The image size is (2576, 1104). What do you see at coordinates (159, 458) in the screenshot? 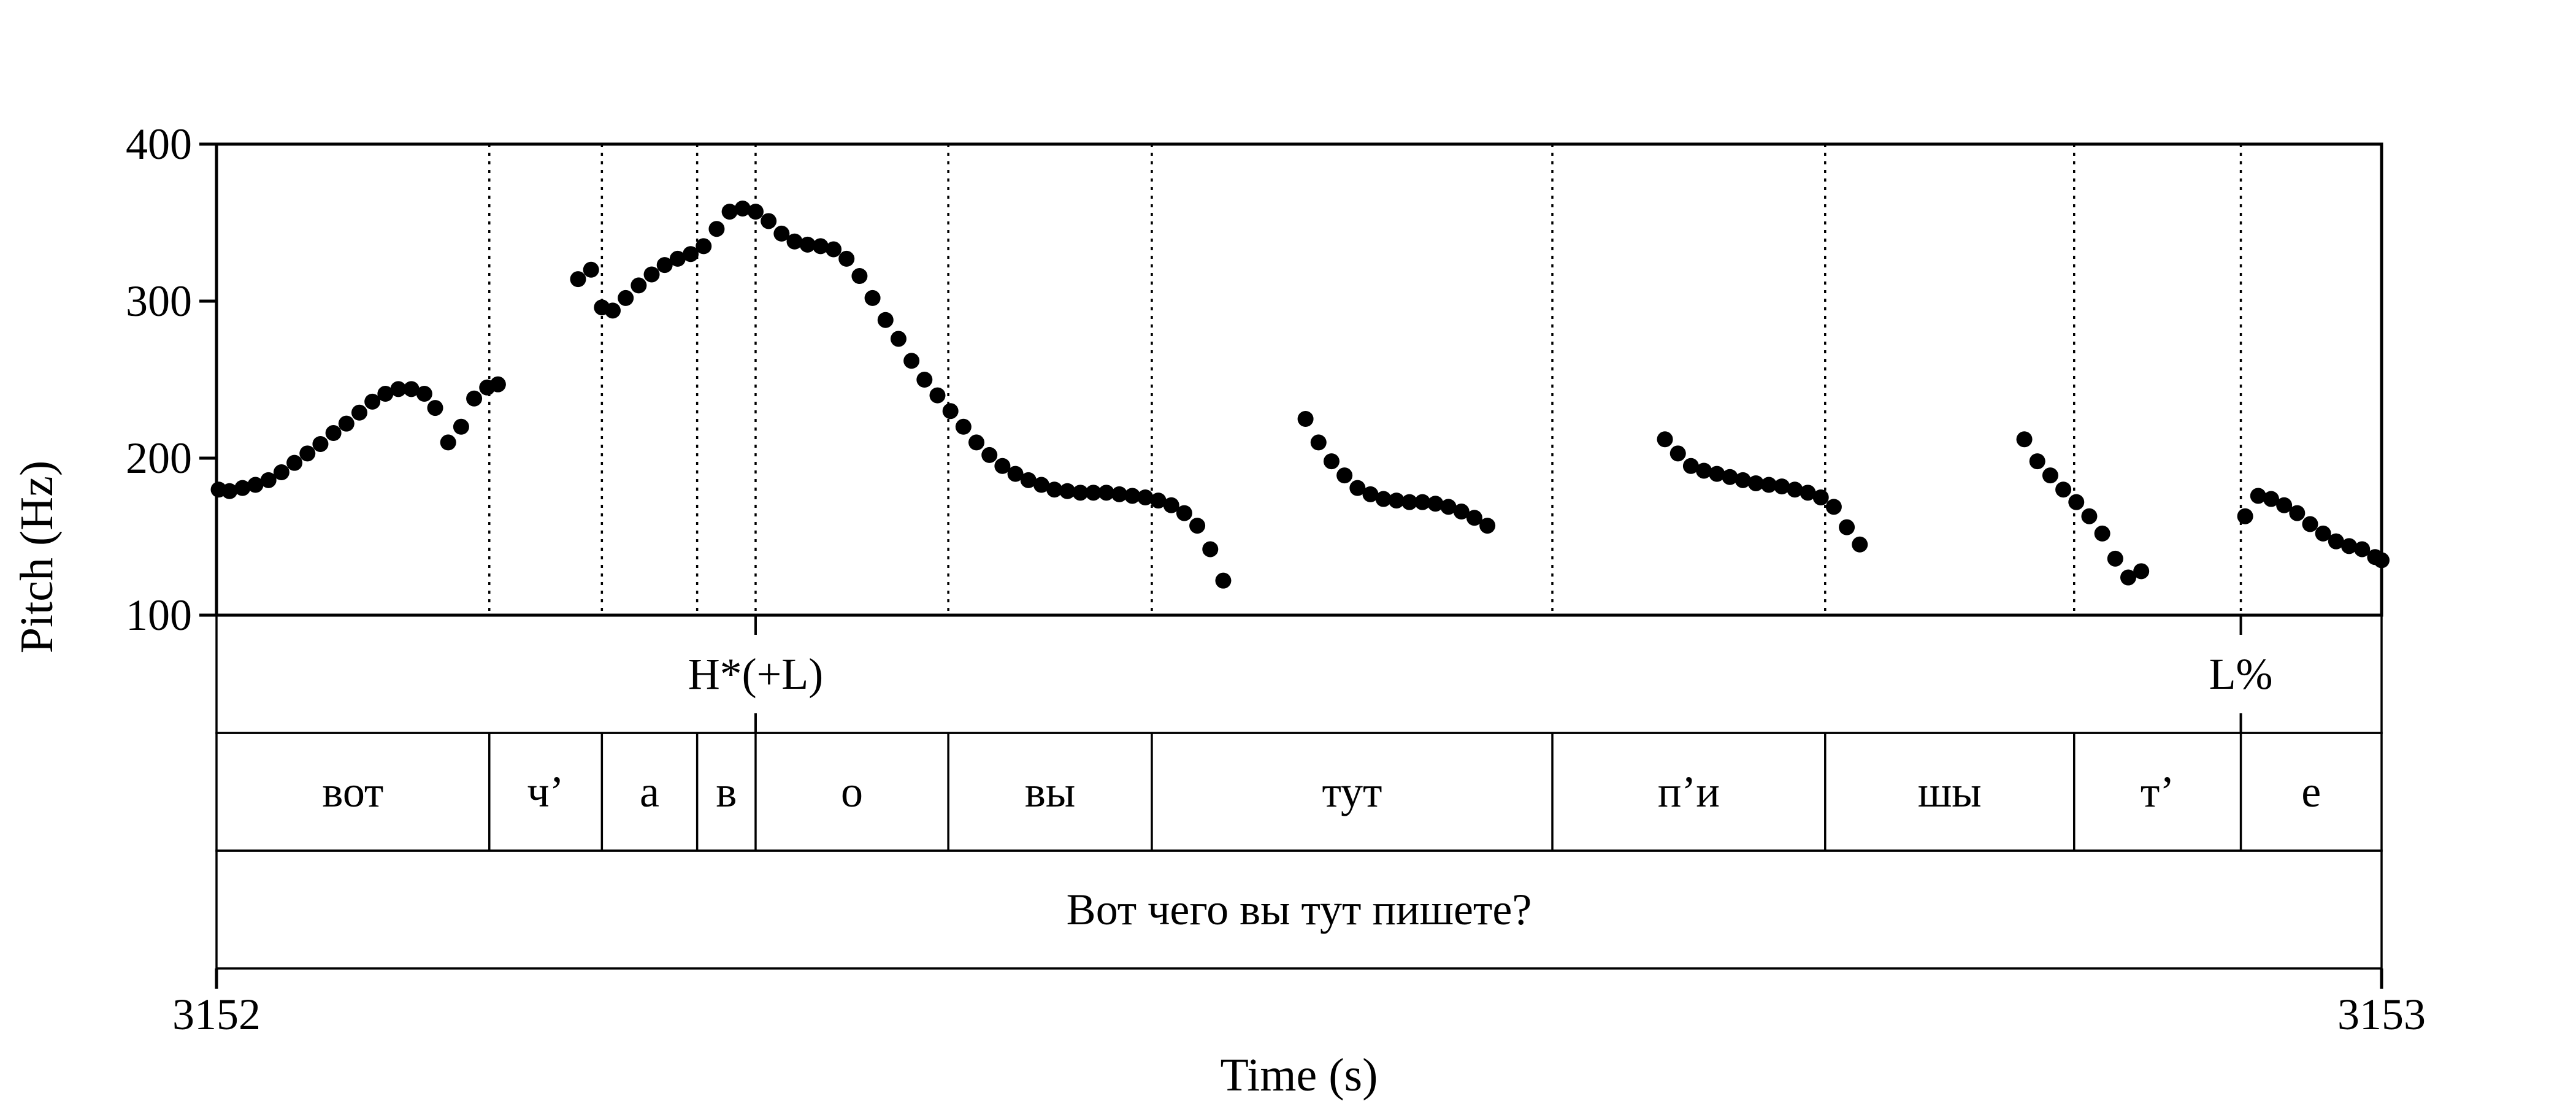
I see `y-tick-label: 200` at bounding box center [159, 458].